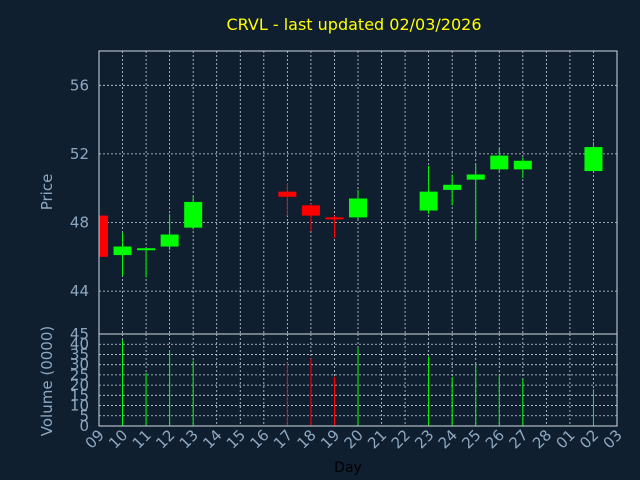  What do you see at coordinates (358, 383) in the screenshot?
I see `volume-bars` at bounding box center [358, 383].